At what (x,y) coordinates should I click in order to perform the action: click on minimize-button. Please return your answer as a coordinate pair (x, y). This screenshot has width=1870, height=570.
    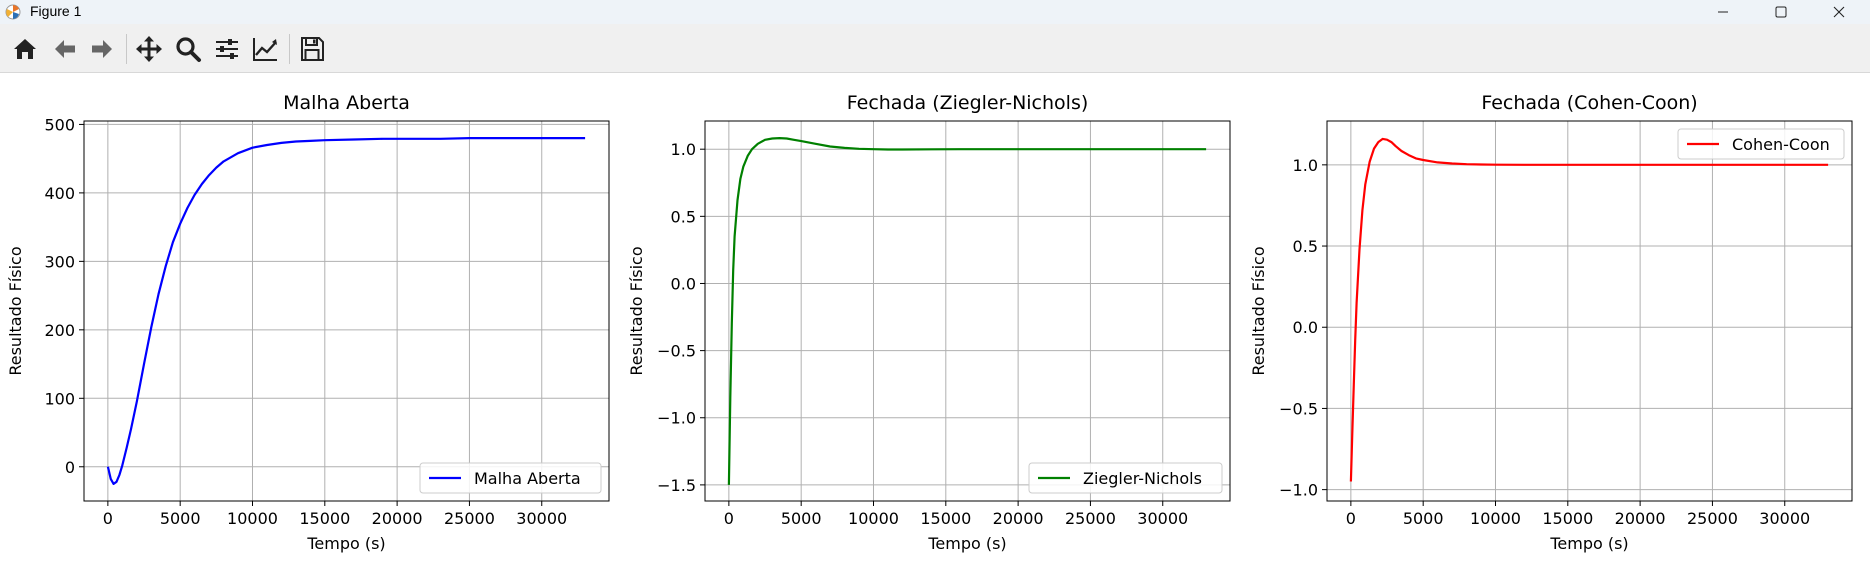
    Looking at the image, I should click on (1723, 12).